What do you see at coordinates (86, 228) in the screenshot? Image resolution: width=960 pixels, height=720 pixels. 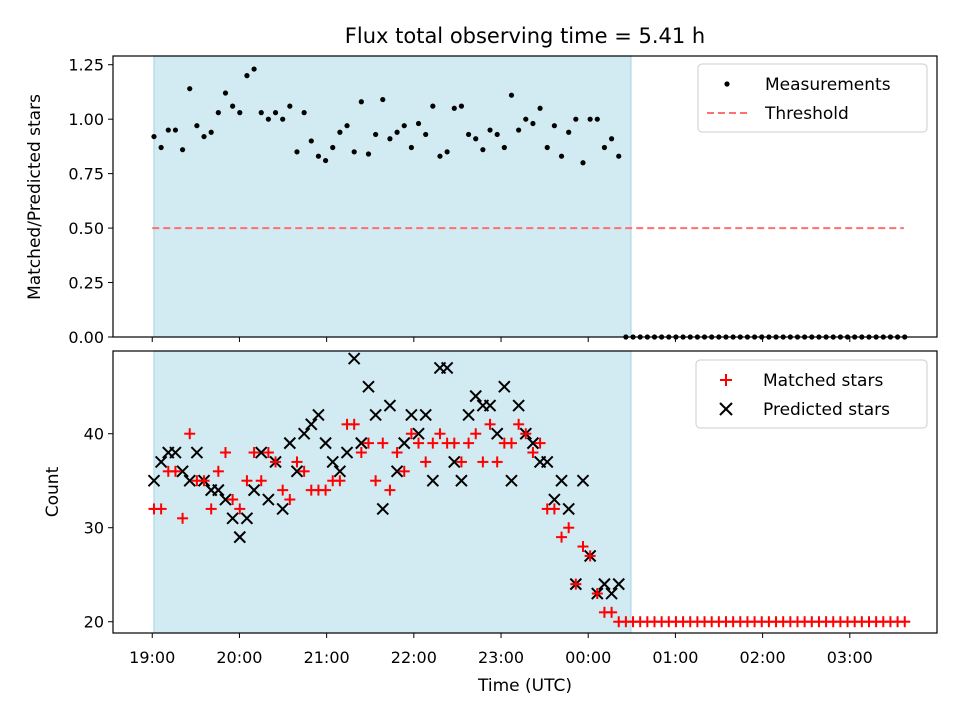 I see `y-tick-label: 0.50` at bounding box center [86, 228].